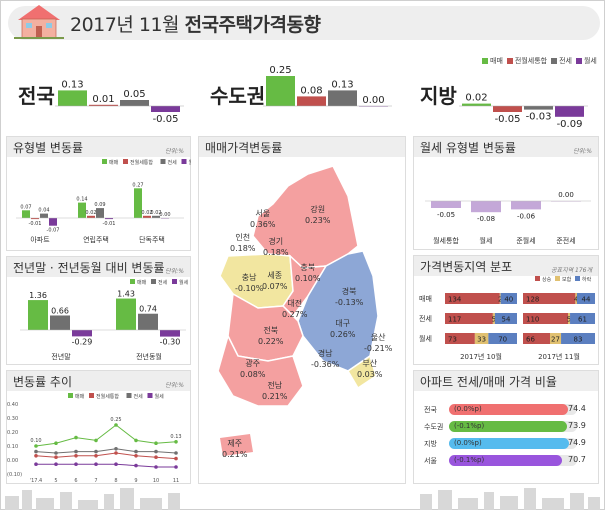  I want to click on distribution-value-label: 4, so click(576, 300).